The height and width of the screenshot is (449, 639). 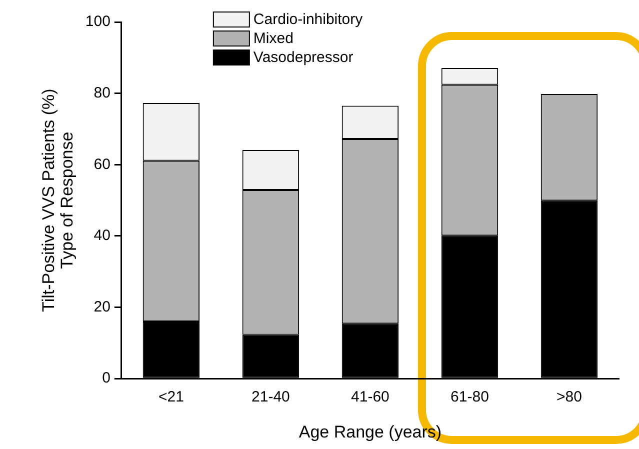 I want to click on y-tick-label: 100, so click(x=97, y=21).